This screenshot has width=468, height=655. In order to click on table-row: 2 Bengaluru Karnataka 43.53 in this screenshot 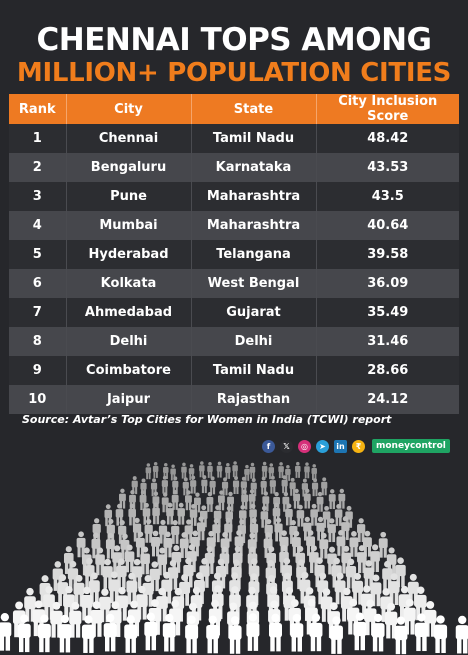, I will do `click(234, 167)`.